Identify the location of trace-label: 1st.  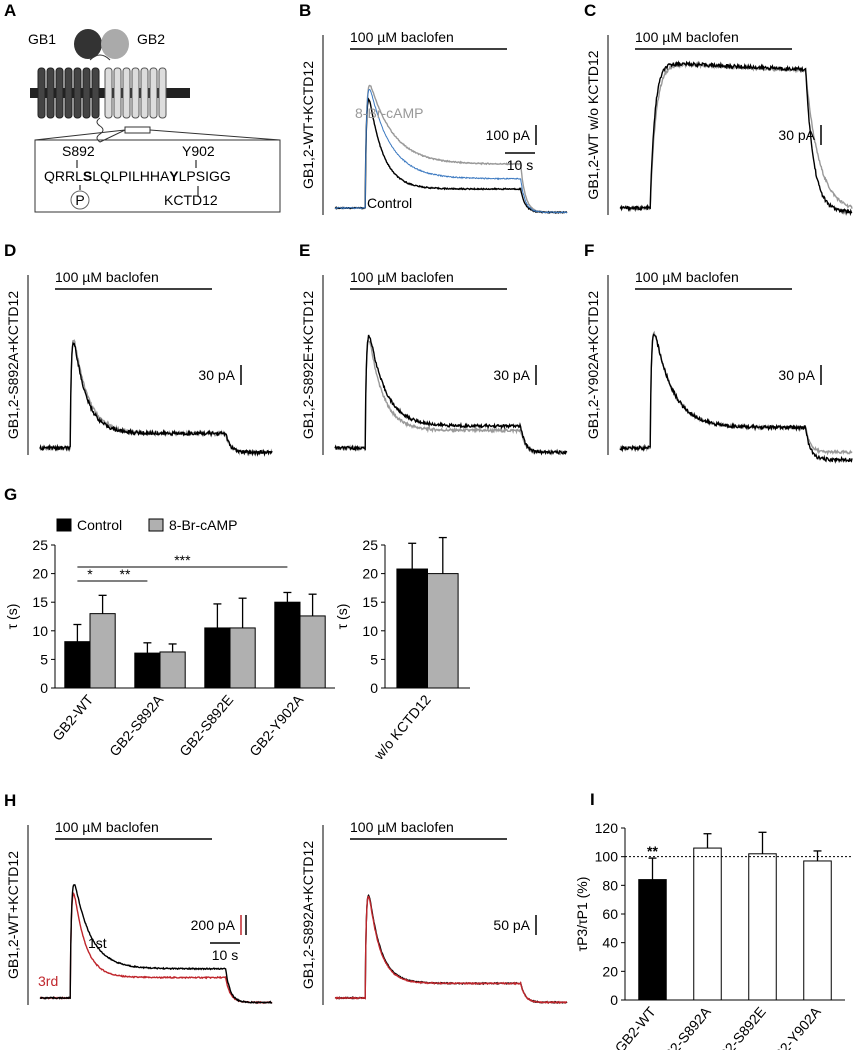
(97, 943).